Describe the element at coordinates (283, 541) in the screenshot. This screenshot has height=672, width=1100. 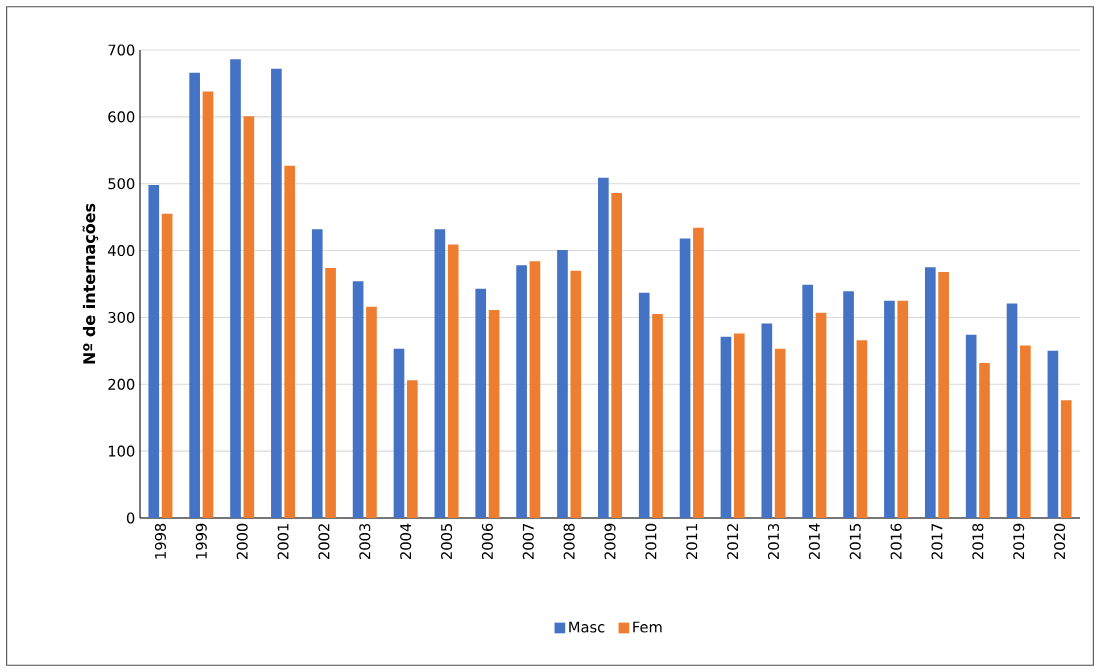
I see `x-tick-label: 2001` at that location.